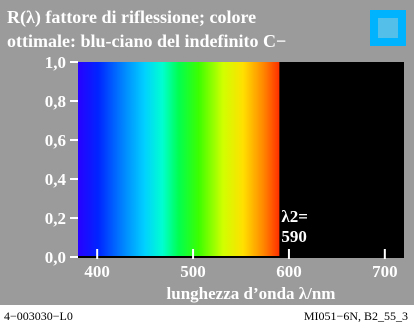  Describe the element at coordinates (193, 271) in the screenshot. I see `x-tick-label: 500` at that location.